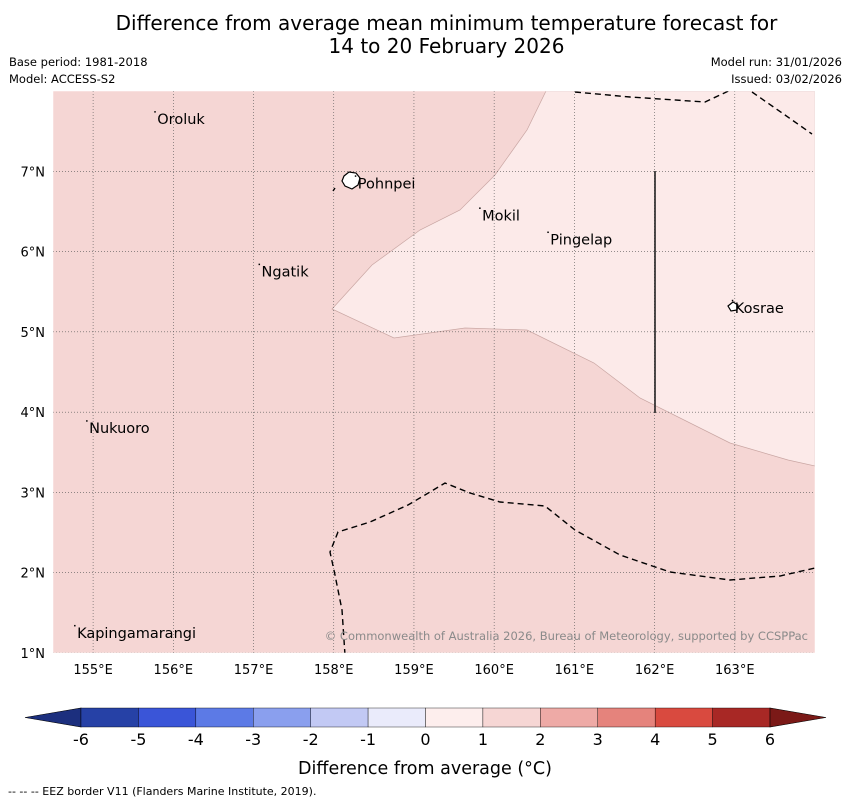 This screenshot has height=804, width=850. Describe the element at coordinates (446, 46) in the screenshot. I see `title-line-2: 14 to 20 February 2026` at that location.